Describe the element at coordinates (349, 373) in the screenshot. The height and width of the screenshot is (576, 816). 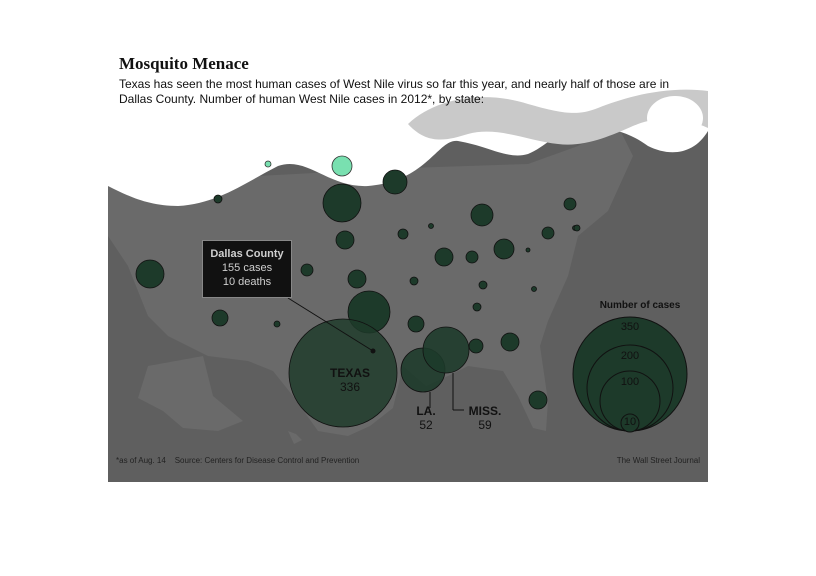
I see `texas-state: TEXAS` at that location.